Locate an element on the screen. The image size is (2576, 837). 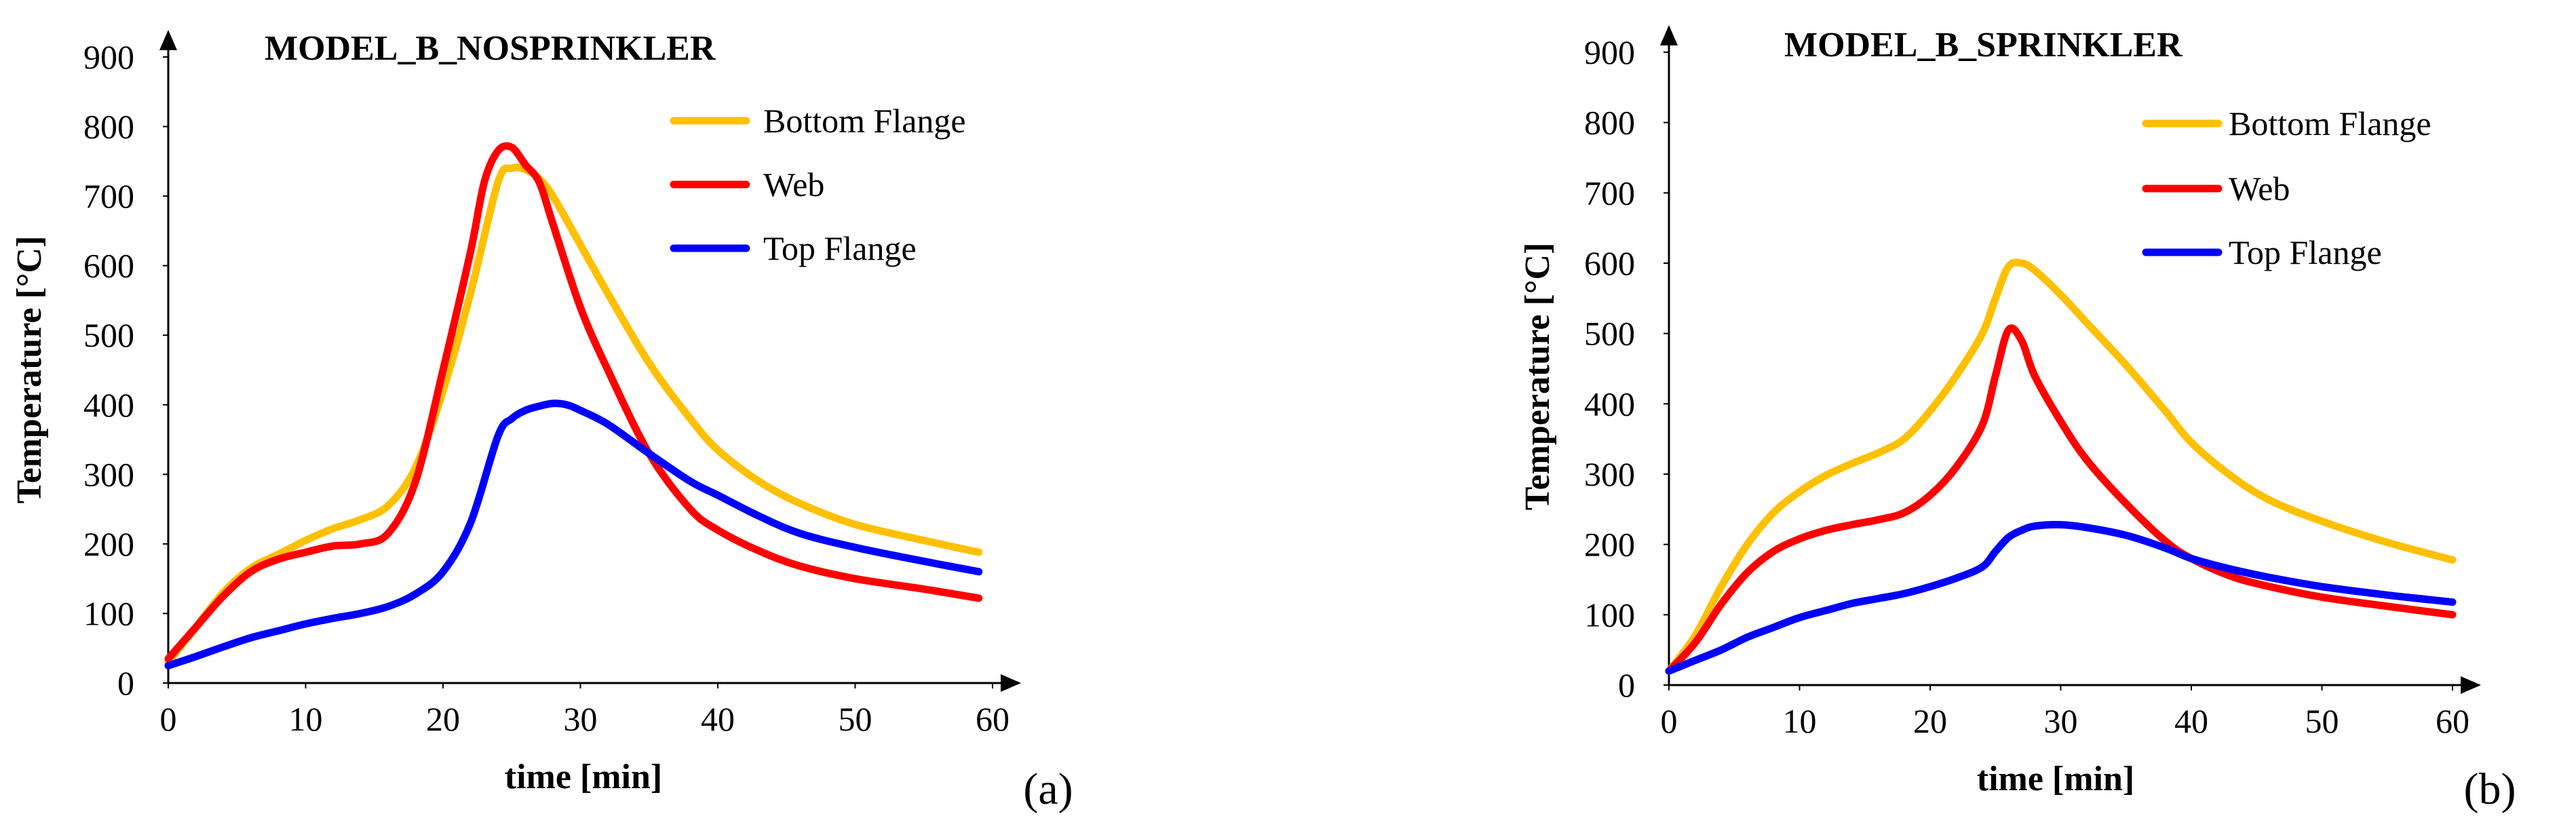
panel-label: (b) is located at coordinates (2490, 789).